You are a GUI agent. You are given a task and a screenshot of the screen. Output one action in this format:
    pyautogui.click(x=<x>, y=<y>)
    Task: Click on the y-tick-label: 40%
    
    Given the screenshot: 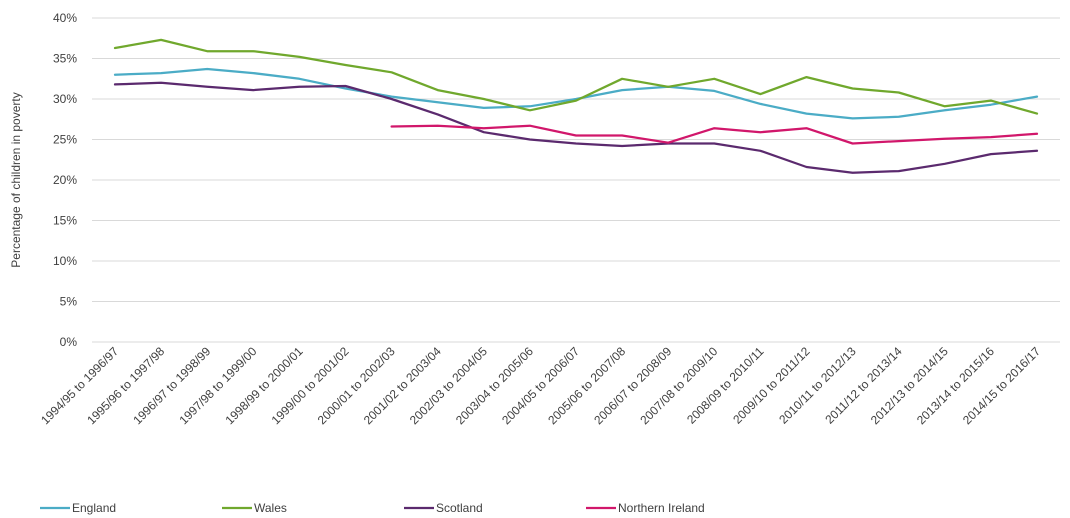 What is the action you would take?
    pyautogui.click(x=65, y=18)
    